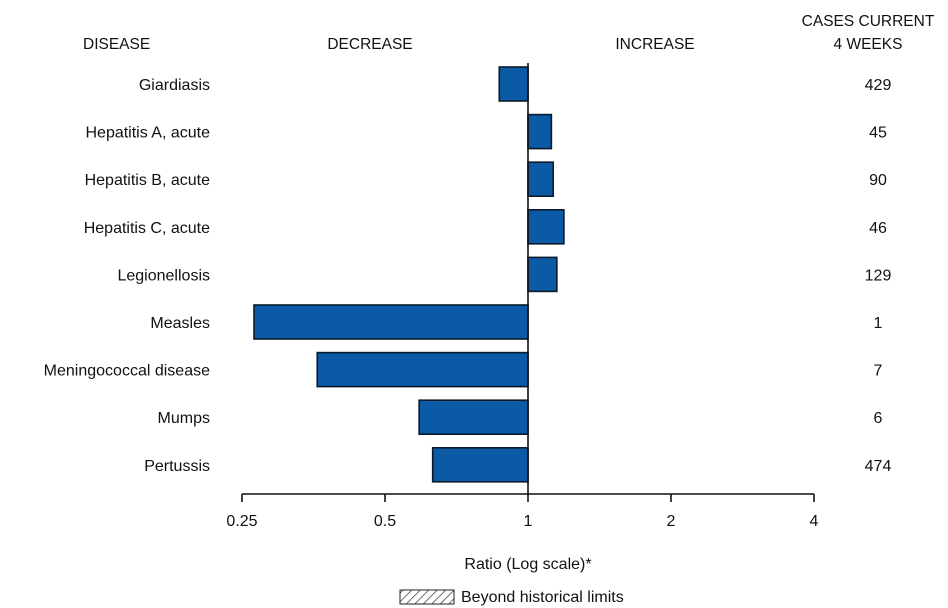  Describe the element at coordinates (527, 564) in the screenshot. I see `x-axis-title: Ratio (Log scale)*` at that location.